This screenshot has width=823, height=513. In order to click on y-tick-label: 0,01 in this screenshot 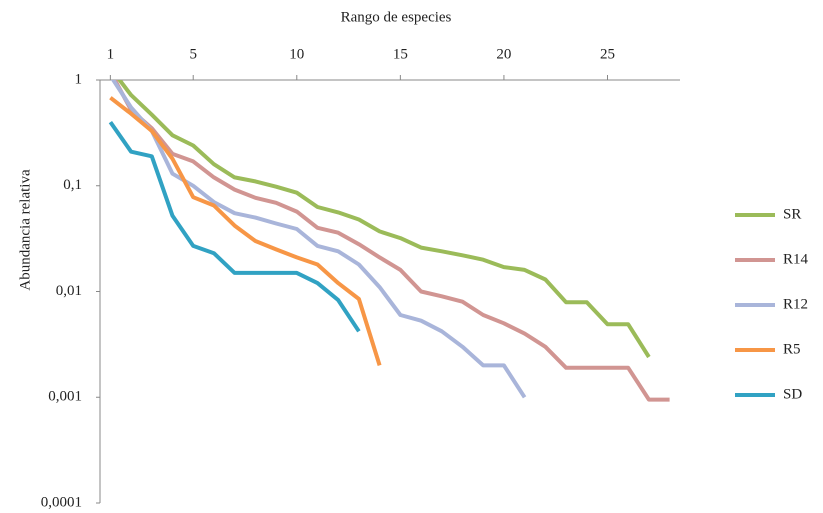, I will do `click(69, 291)`.